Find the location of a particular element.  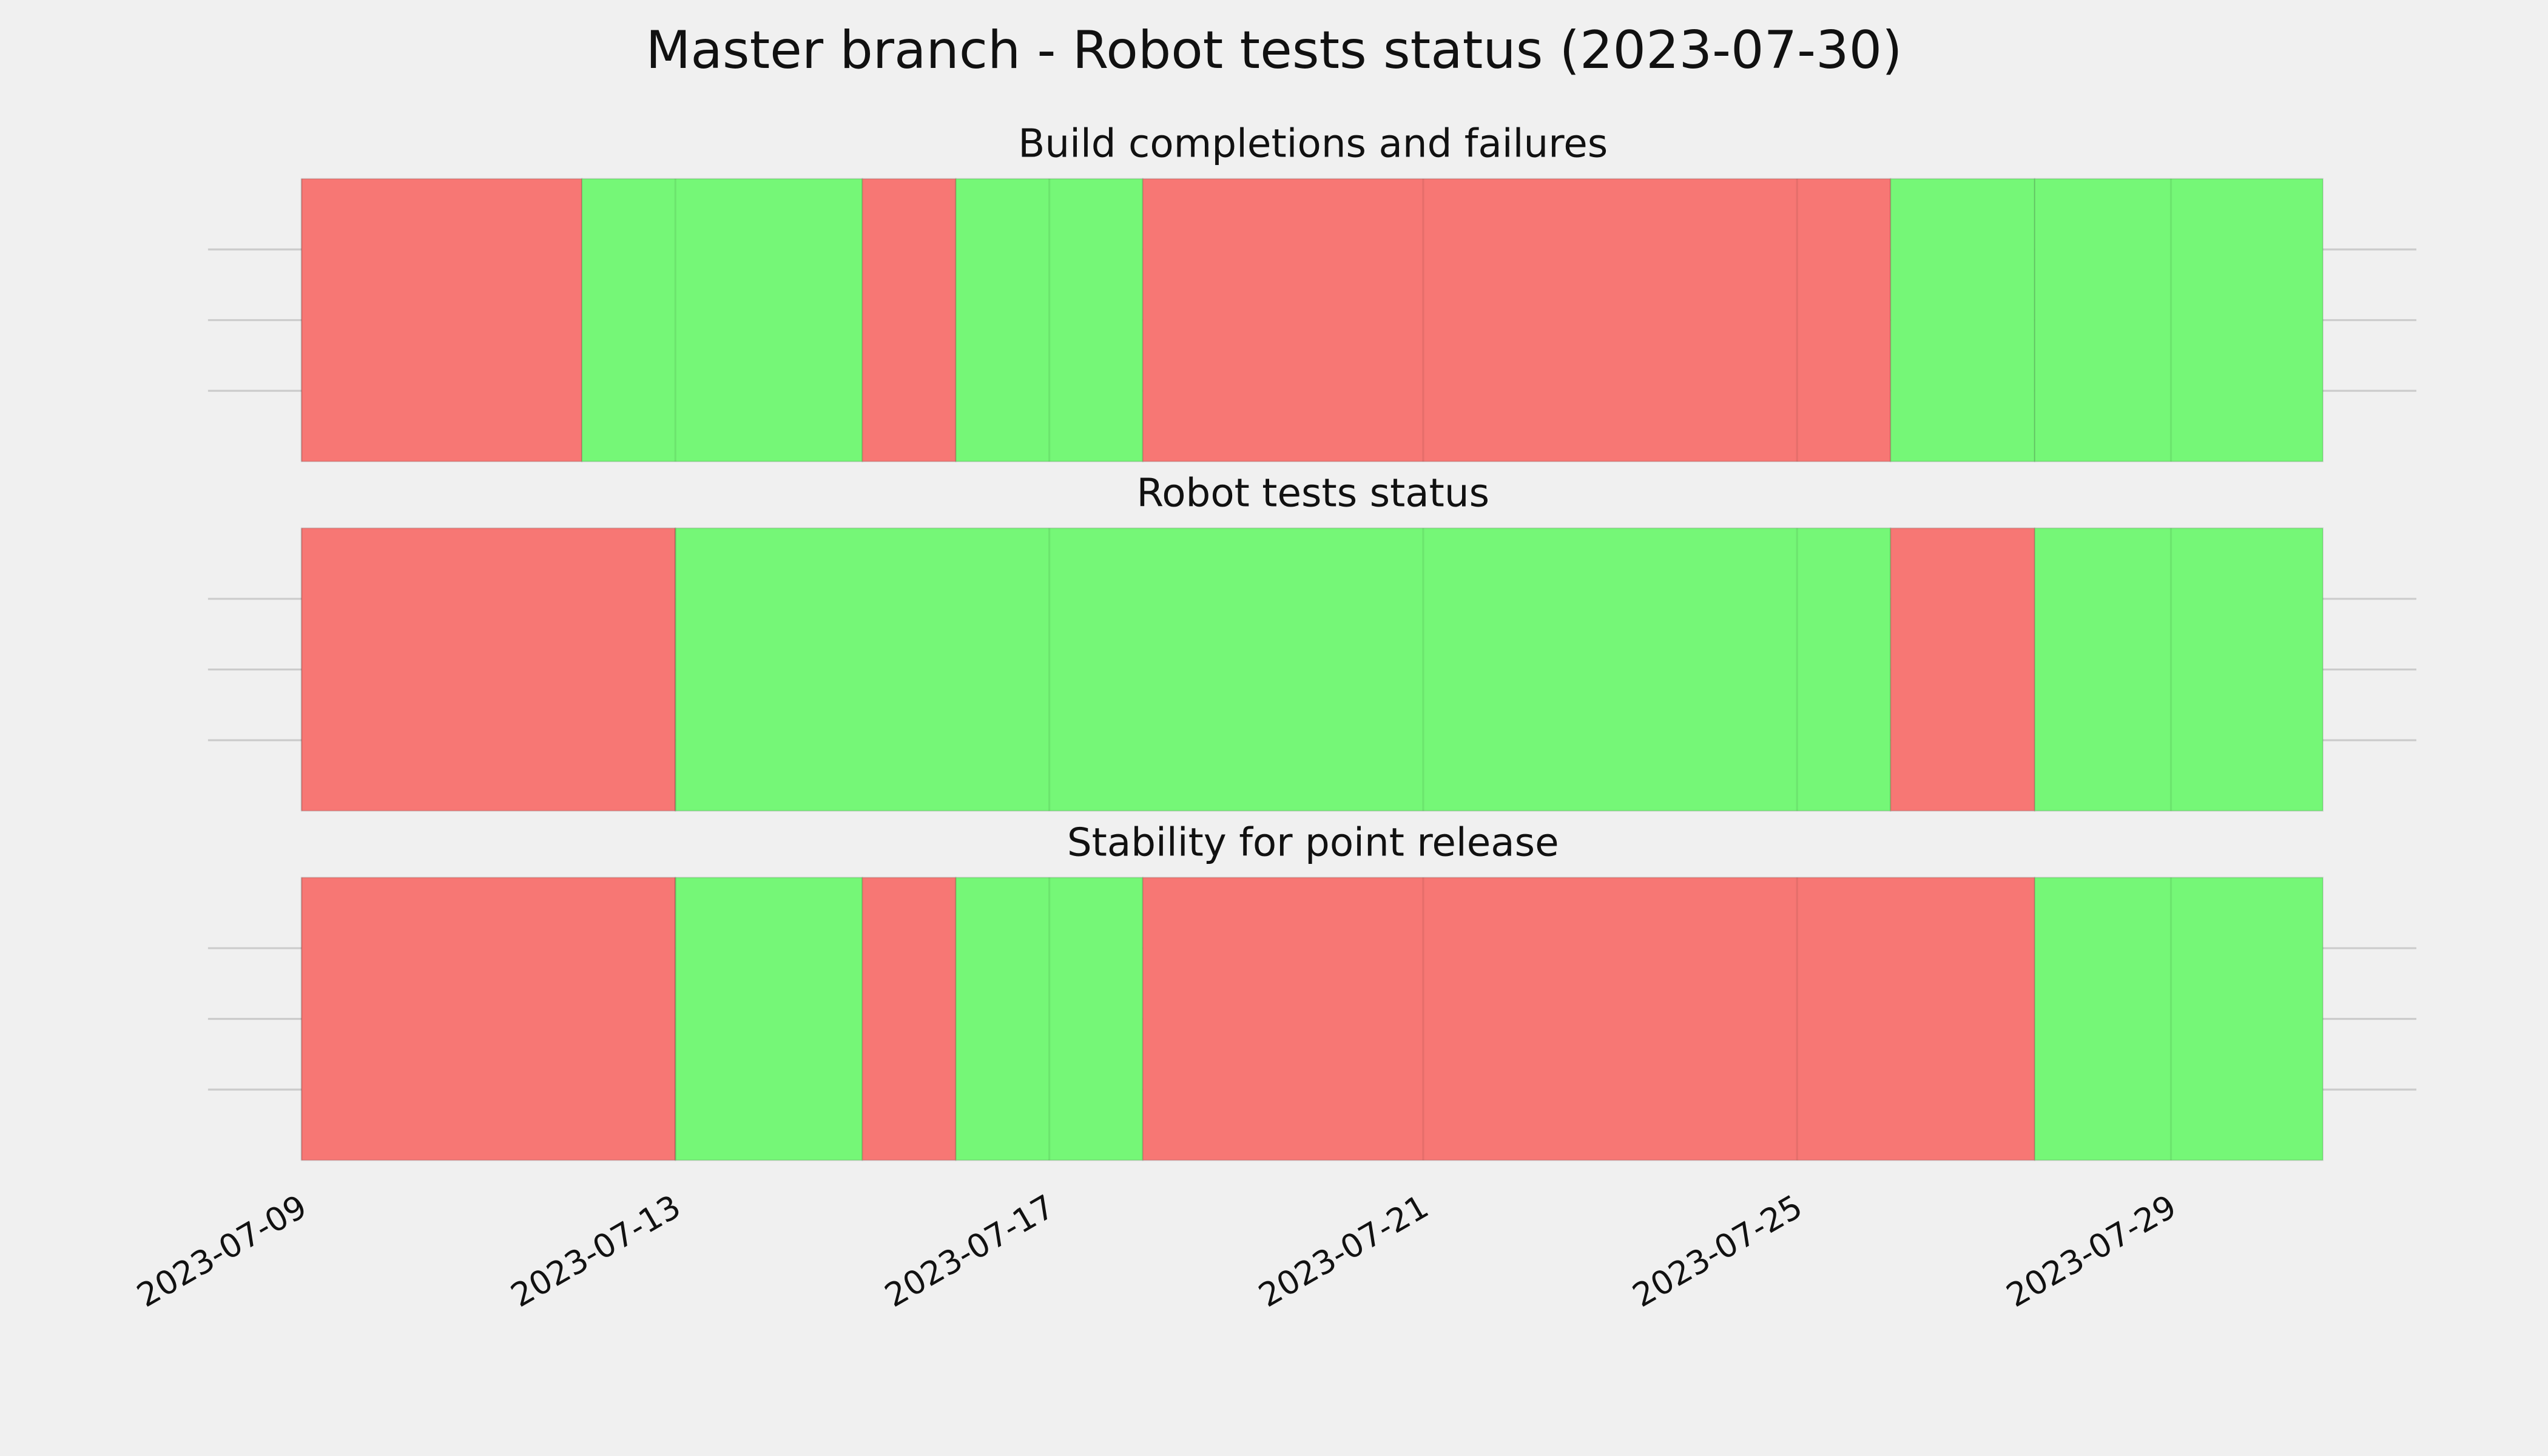

subplot-title: Stability for point release is located at coordinates (1313, 842).